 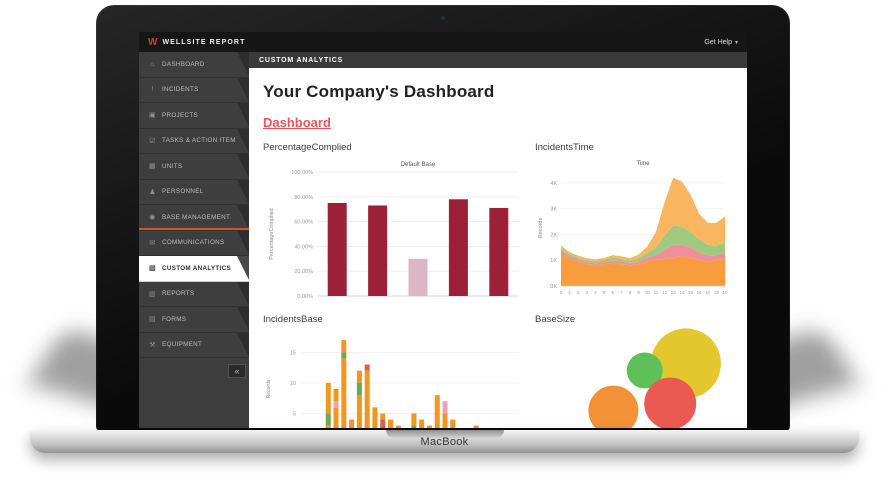 I want to click on svg-text: 17, so click(x=708, y=292).